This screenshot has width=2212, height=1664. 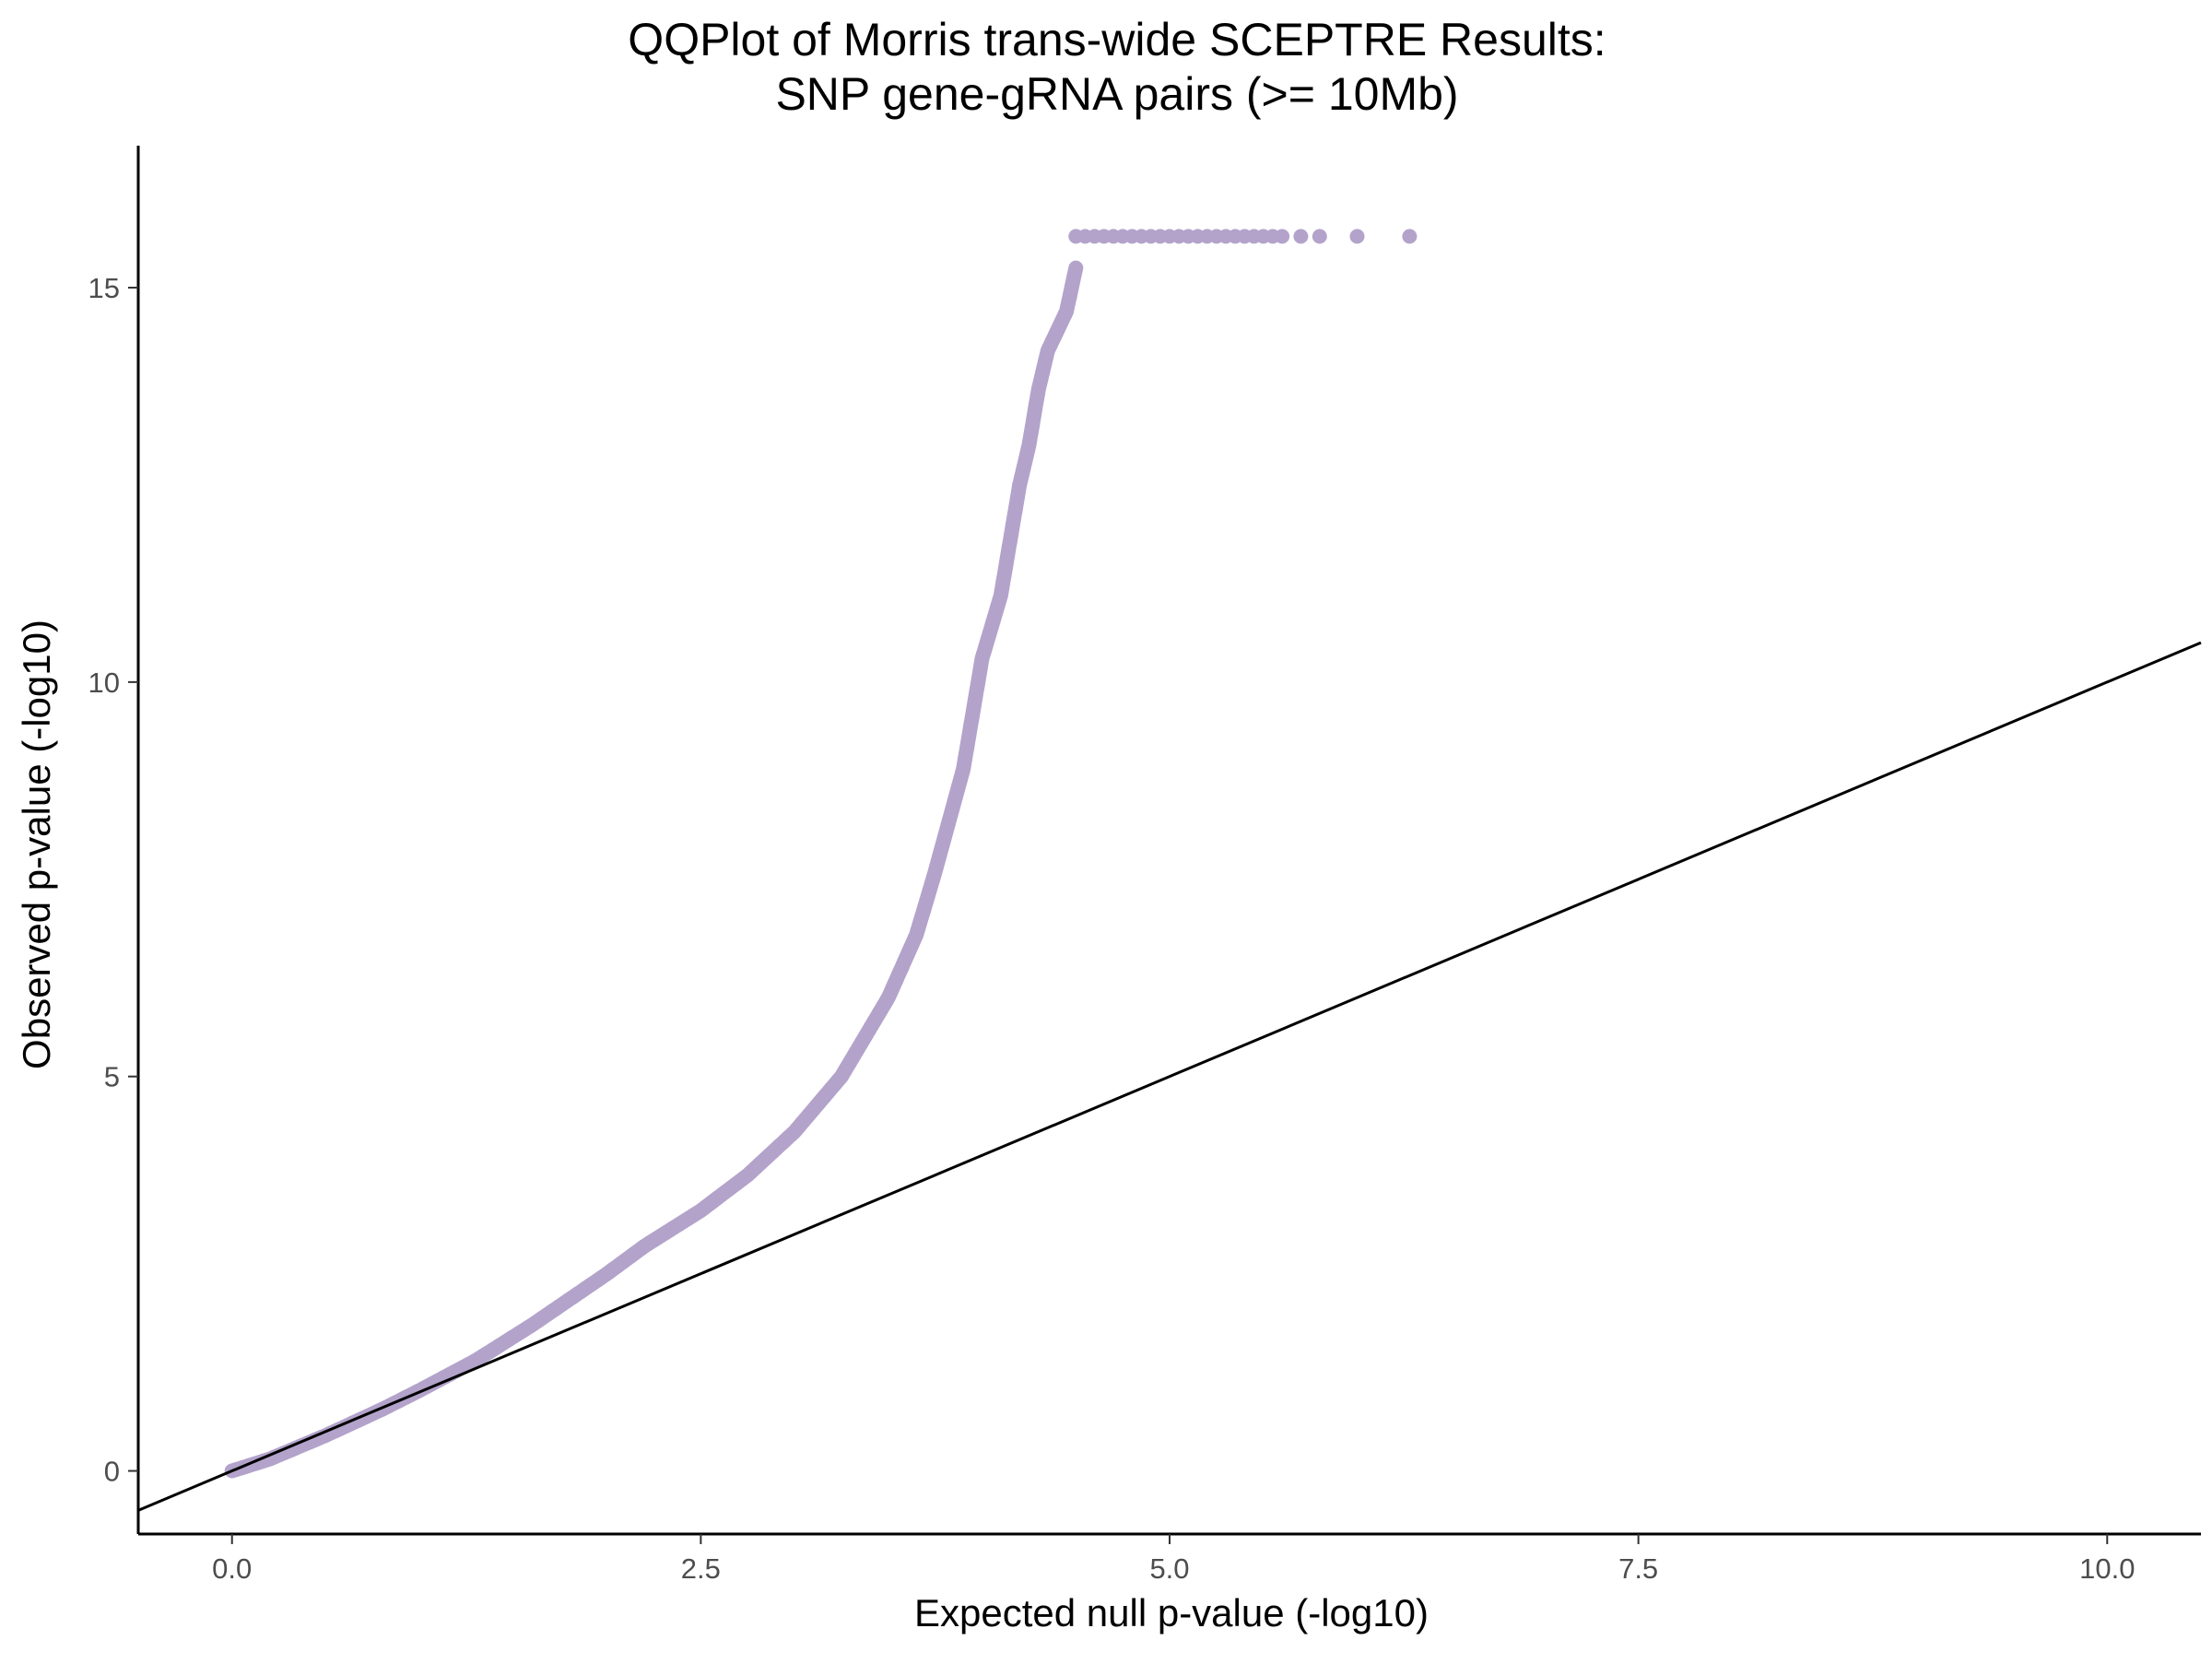 What do you see at coordinates (113, 880) in the screenshot?
I see `y-axis-ticks: 0 5 10 15` at bounding box center [113, 880].